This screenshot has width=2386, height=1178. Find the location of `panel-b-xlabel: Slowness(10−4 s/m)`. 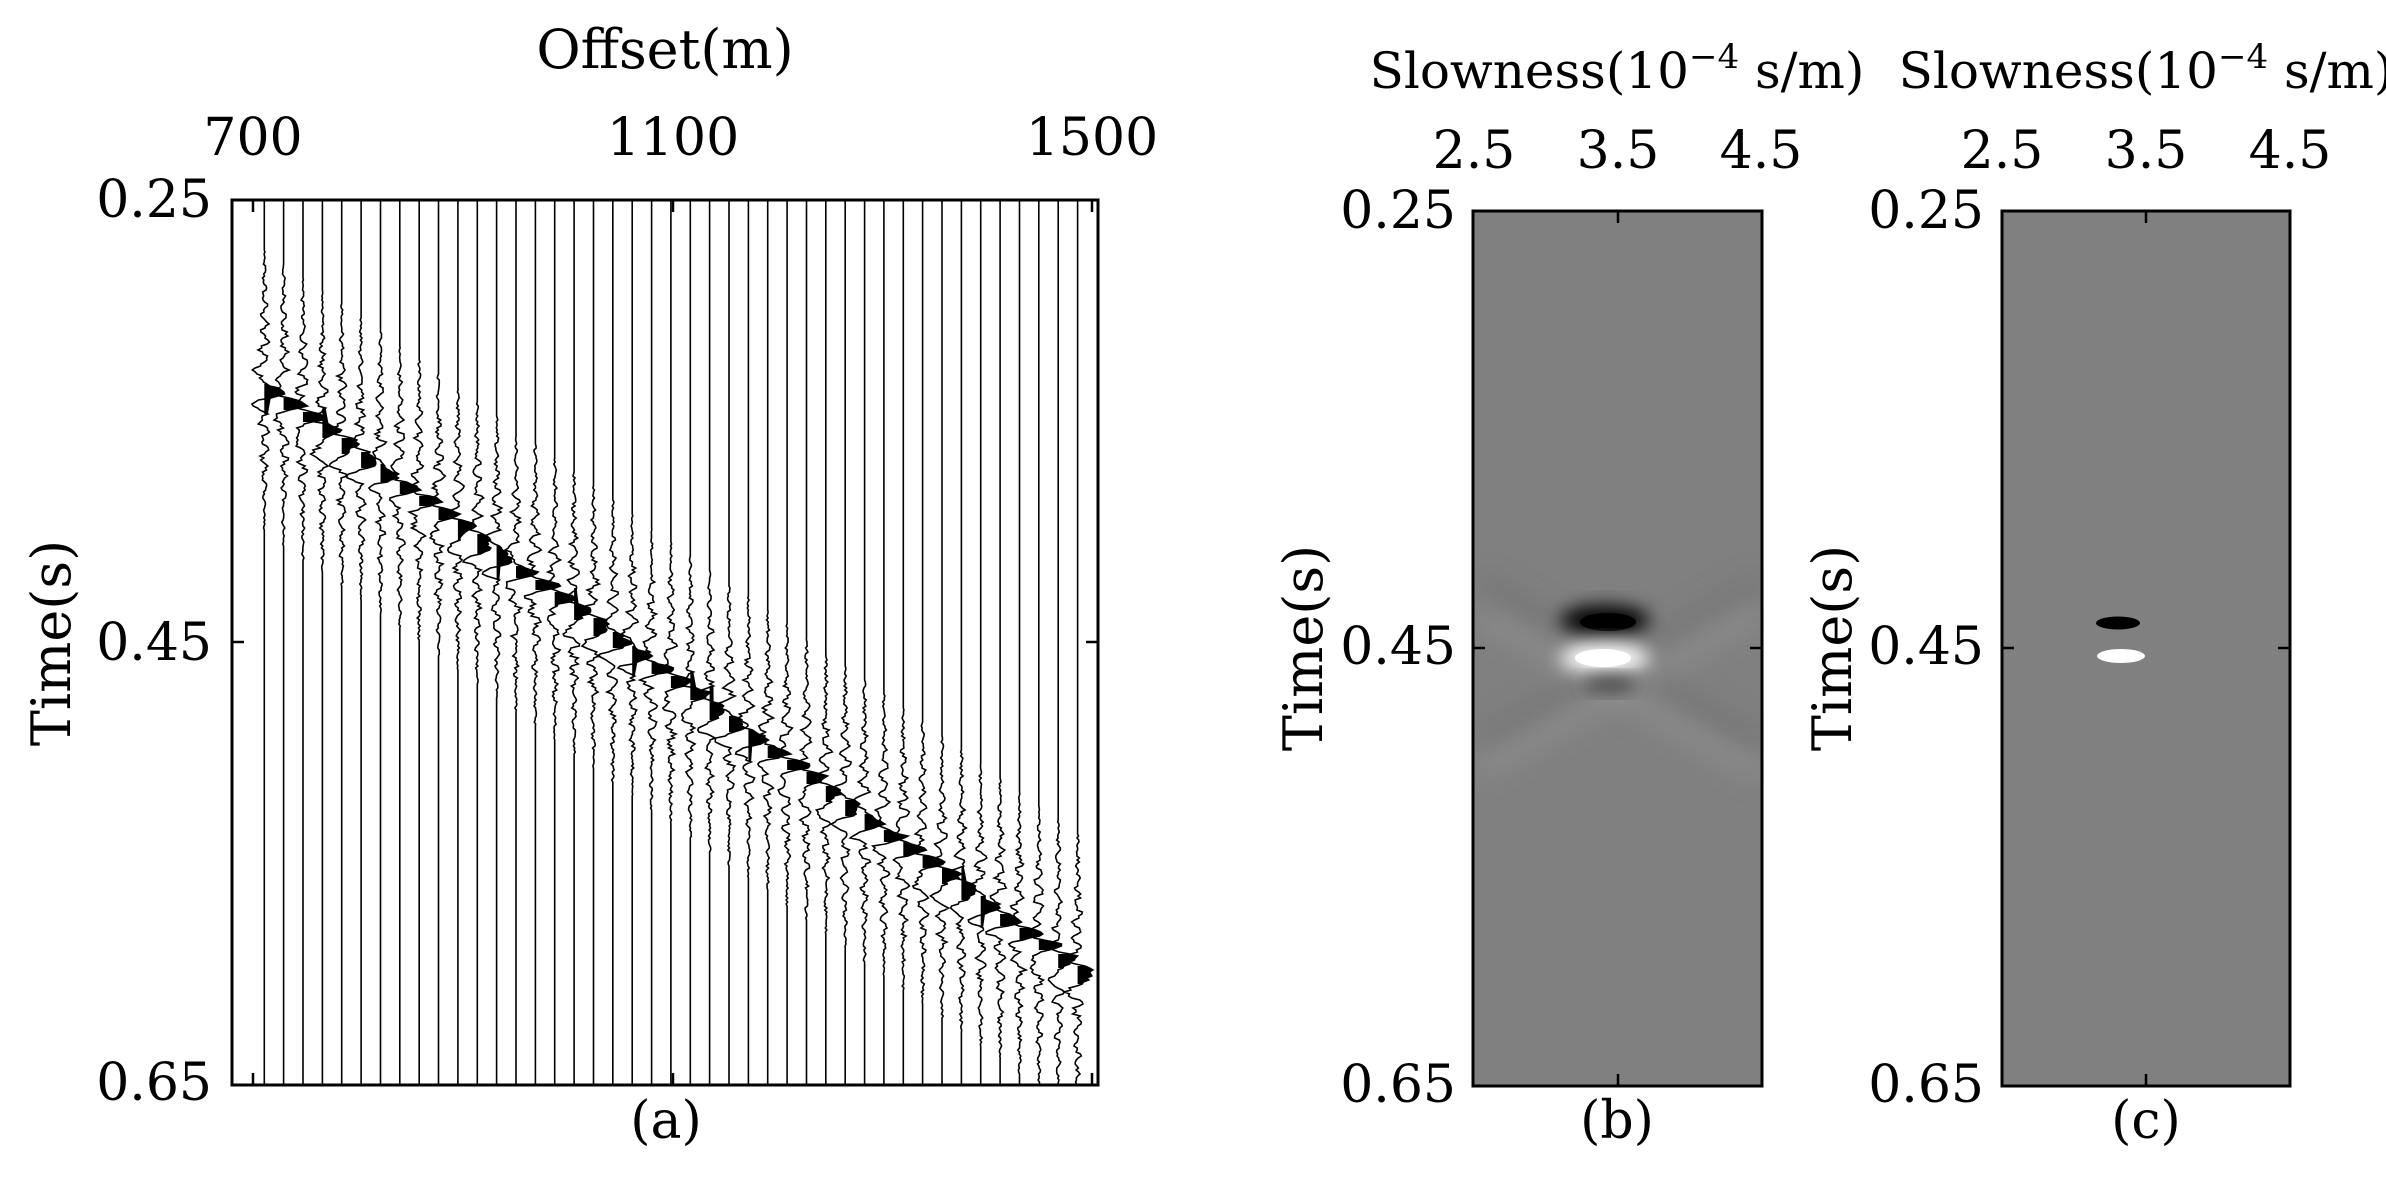

panel-b-xlabel: Slowness(10−4 s/m) is located at coordinates (1617, 68).